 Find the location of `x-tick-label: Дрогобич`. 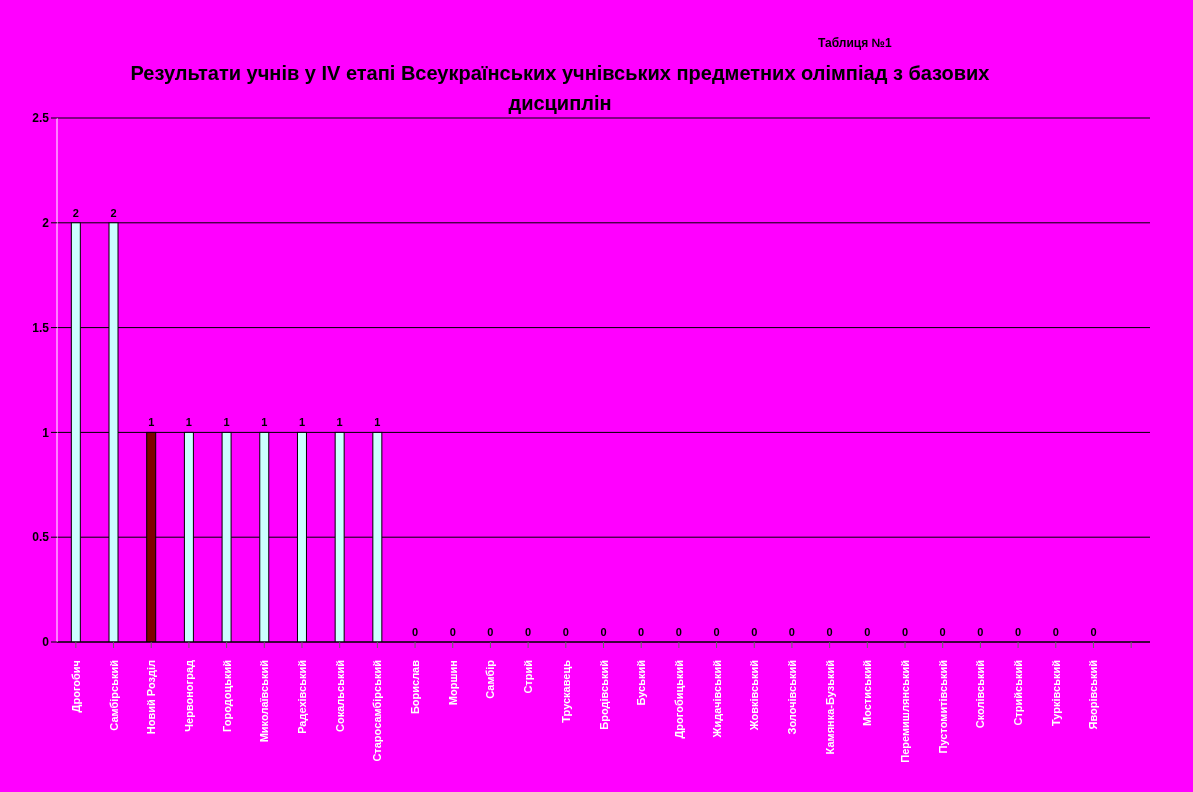

x-tick-label: Дрогобич is located at coordinates (75, 686).